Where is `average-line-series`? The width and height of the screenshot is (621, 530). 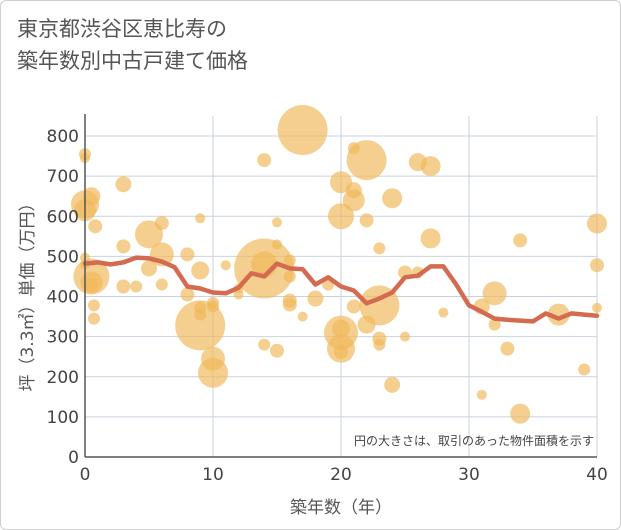
average-line-series is located at coordinates (341, 289).